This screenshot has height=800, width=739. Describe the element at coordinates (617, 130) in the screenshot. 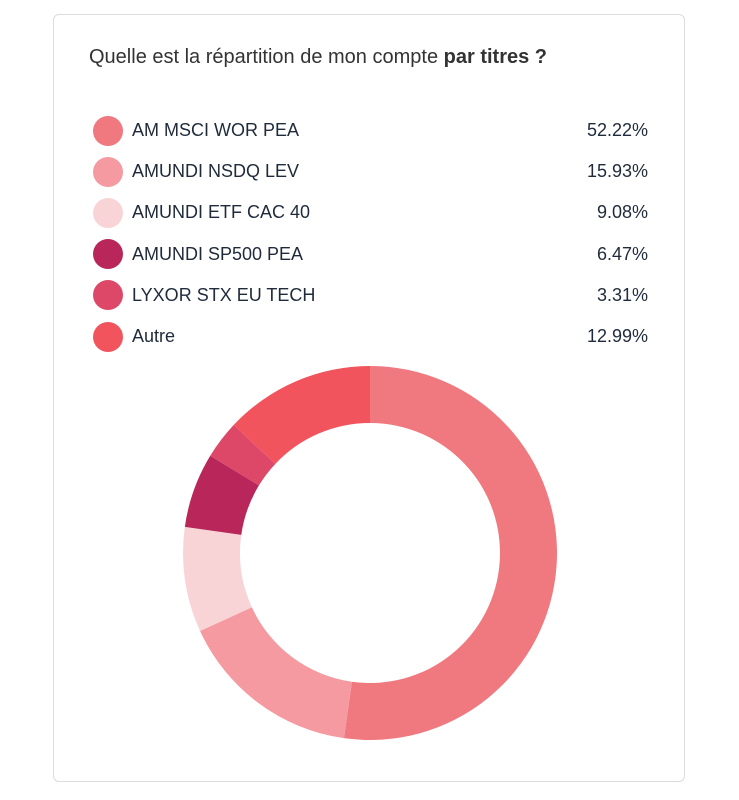

I see `legend-value: 52.22%` at that location.